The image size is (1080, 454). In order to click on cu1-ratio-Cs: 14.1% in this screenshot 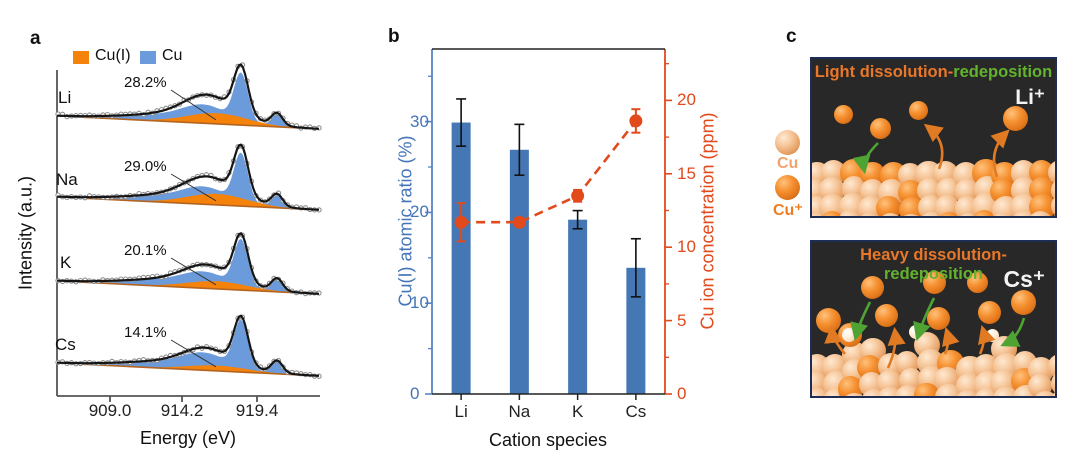, I will do `click(145, 332)`.